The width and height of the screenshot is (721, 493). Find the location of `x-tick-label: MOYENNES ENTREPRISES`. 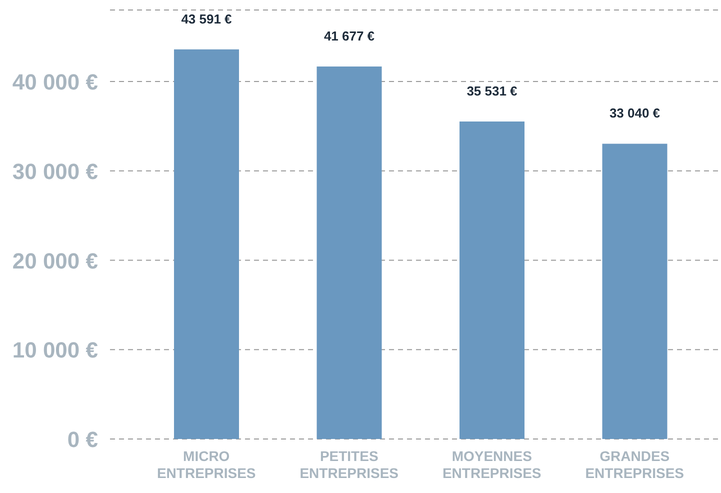

x-tick-label: MOYENNES ENTREPRISES is located at coordinates (492, 464).